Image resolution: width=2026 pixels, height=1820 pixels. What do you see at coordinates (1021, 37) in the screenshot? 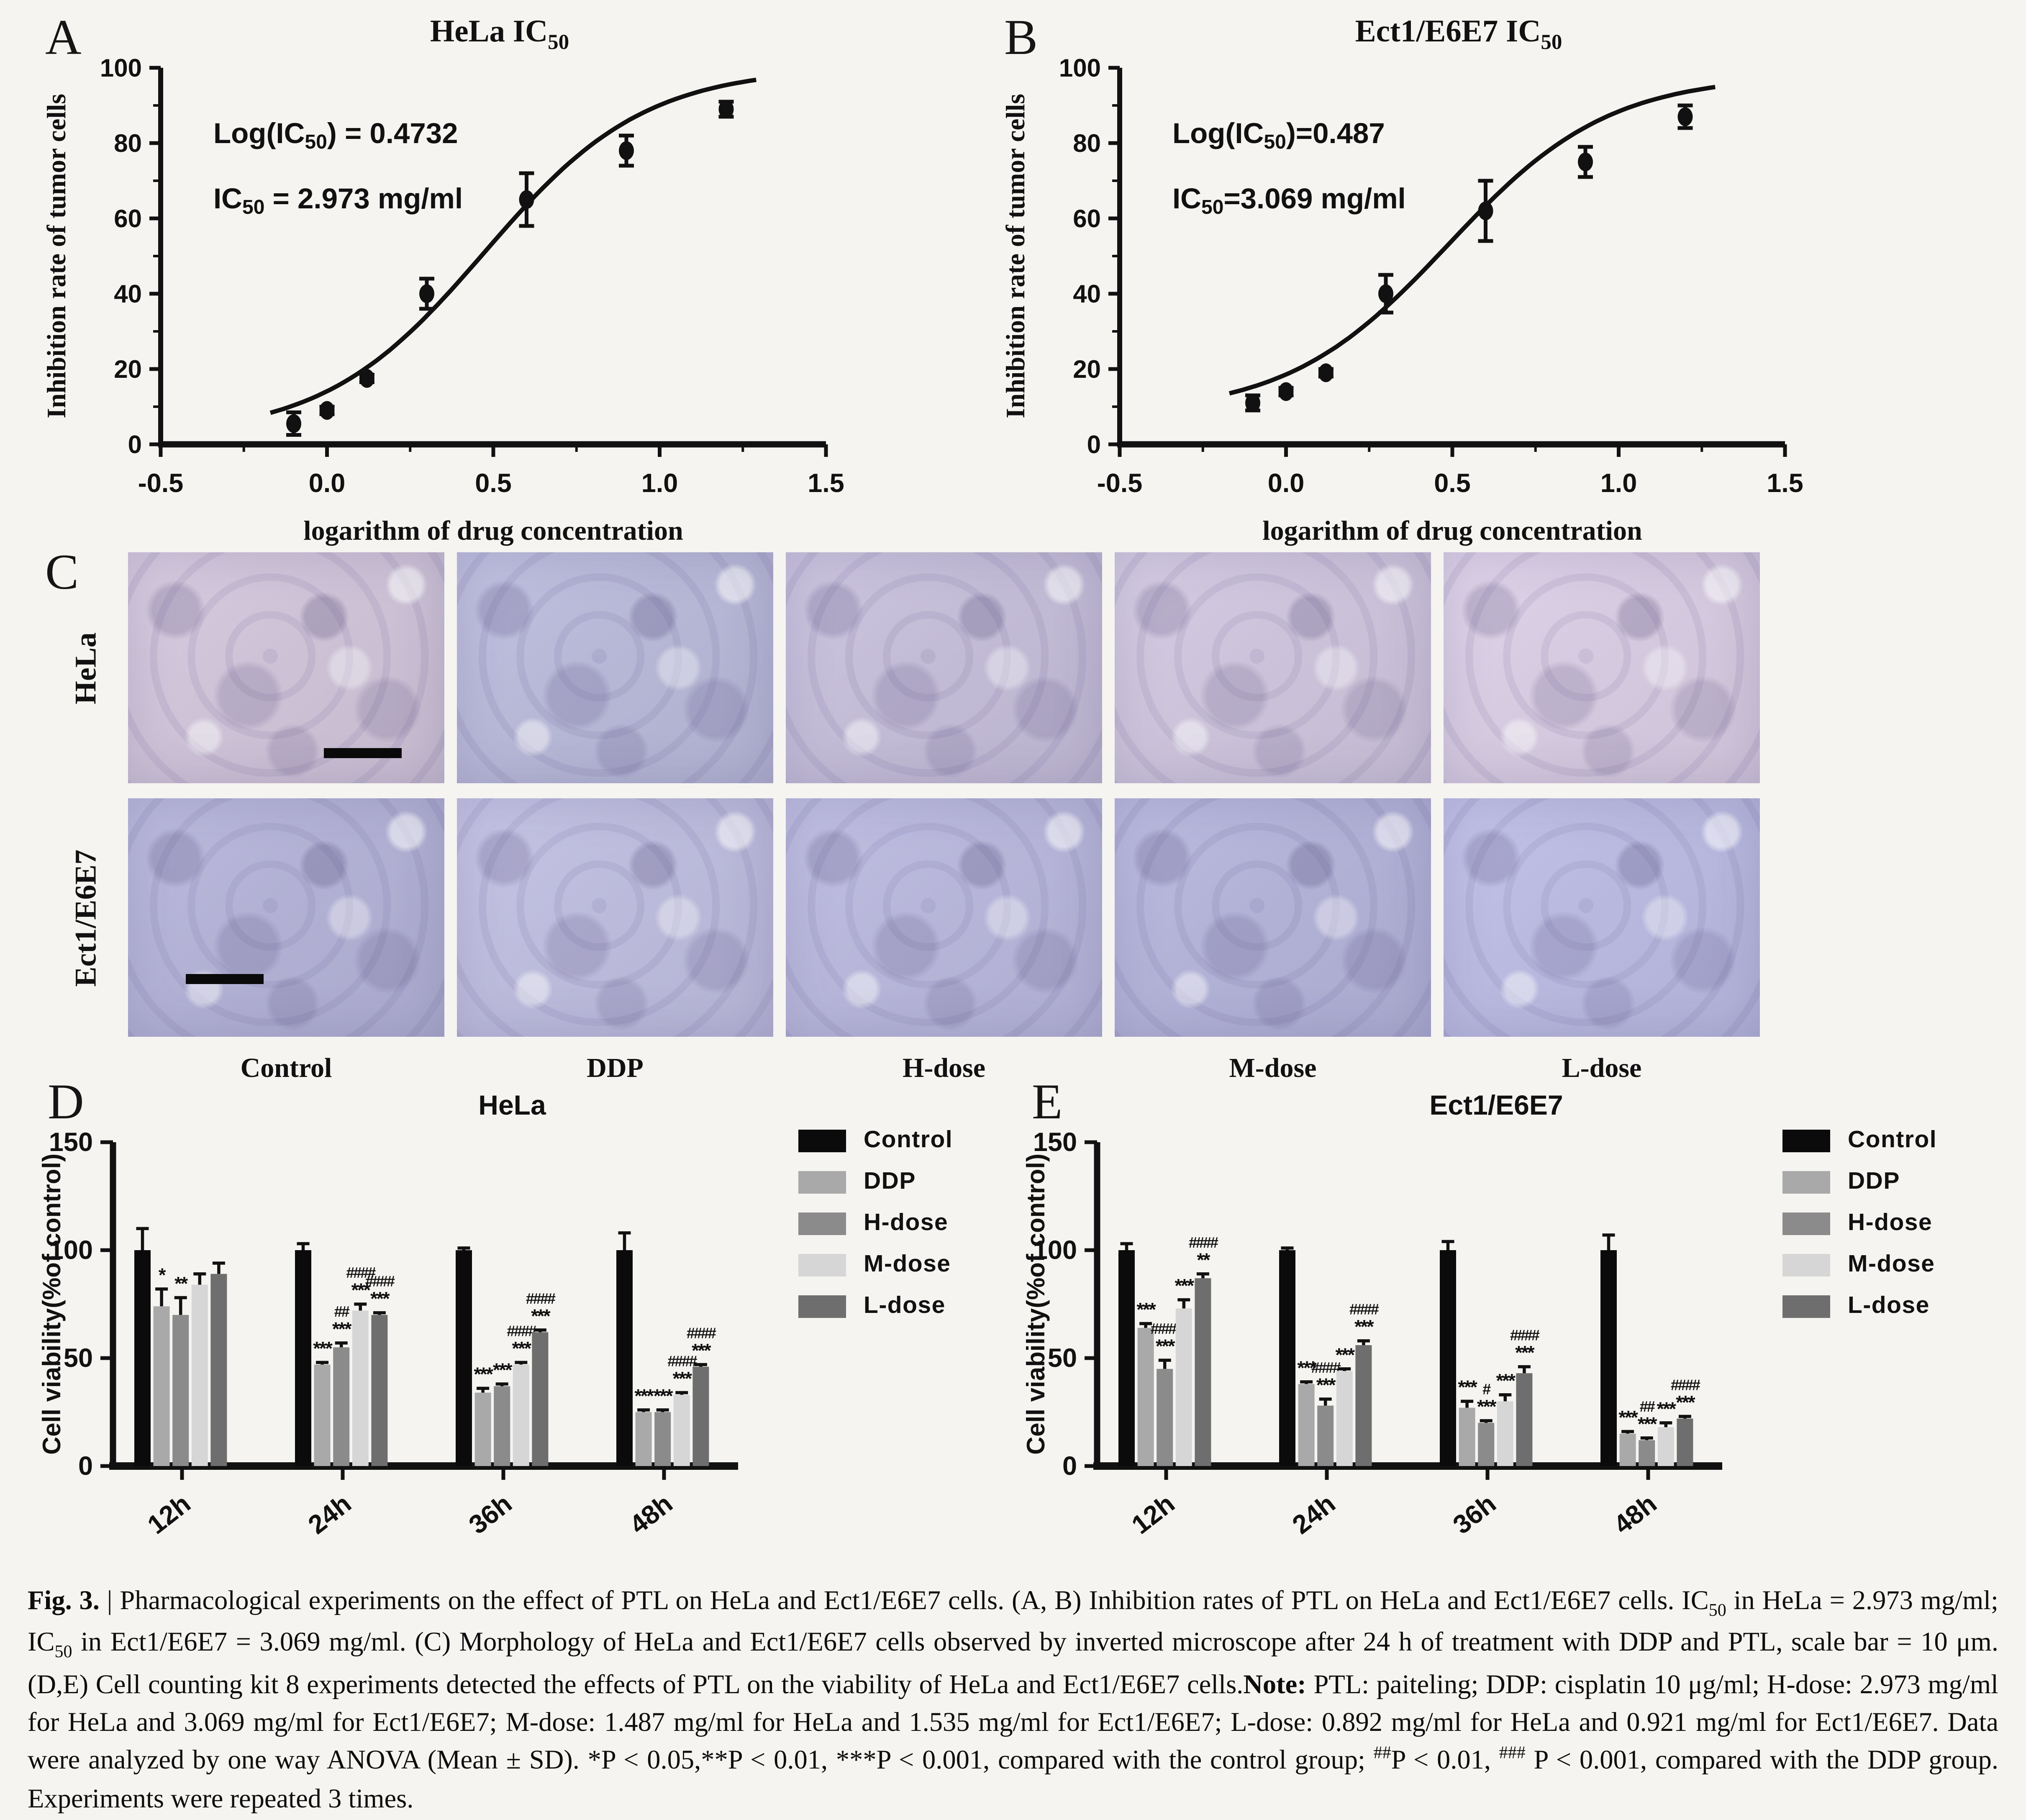
I see `panel-b-letter: B` at bounding box center [1021, 37].